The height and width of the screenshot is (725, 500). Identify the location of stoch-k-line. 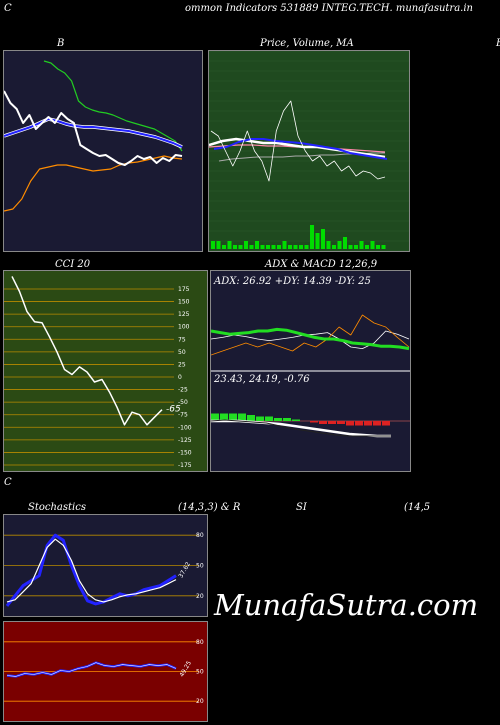
(91, 570).